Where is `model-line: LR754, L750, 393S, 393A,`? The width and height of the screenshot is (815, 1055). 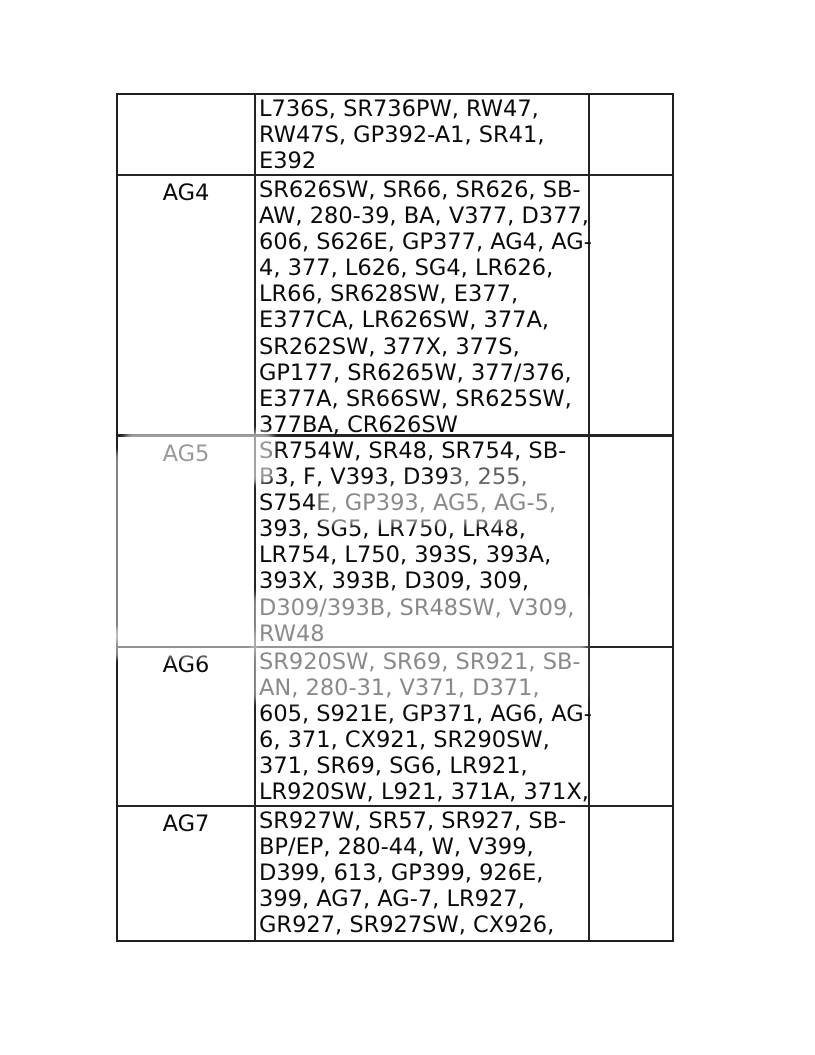 model-line: LR754, L750, 393S, 393A, is located at coordinates (405, 555).